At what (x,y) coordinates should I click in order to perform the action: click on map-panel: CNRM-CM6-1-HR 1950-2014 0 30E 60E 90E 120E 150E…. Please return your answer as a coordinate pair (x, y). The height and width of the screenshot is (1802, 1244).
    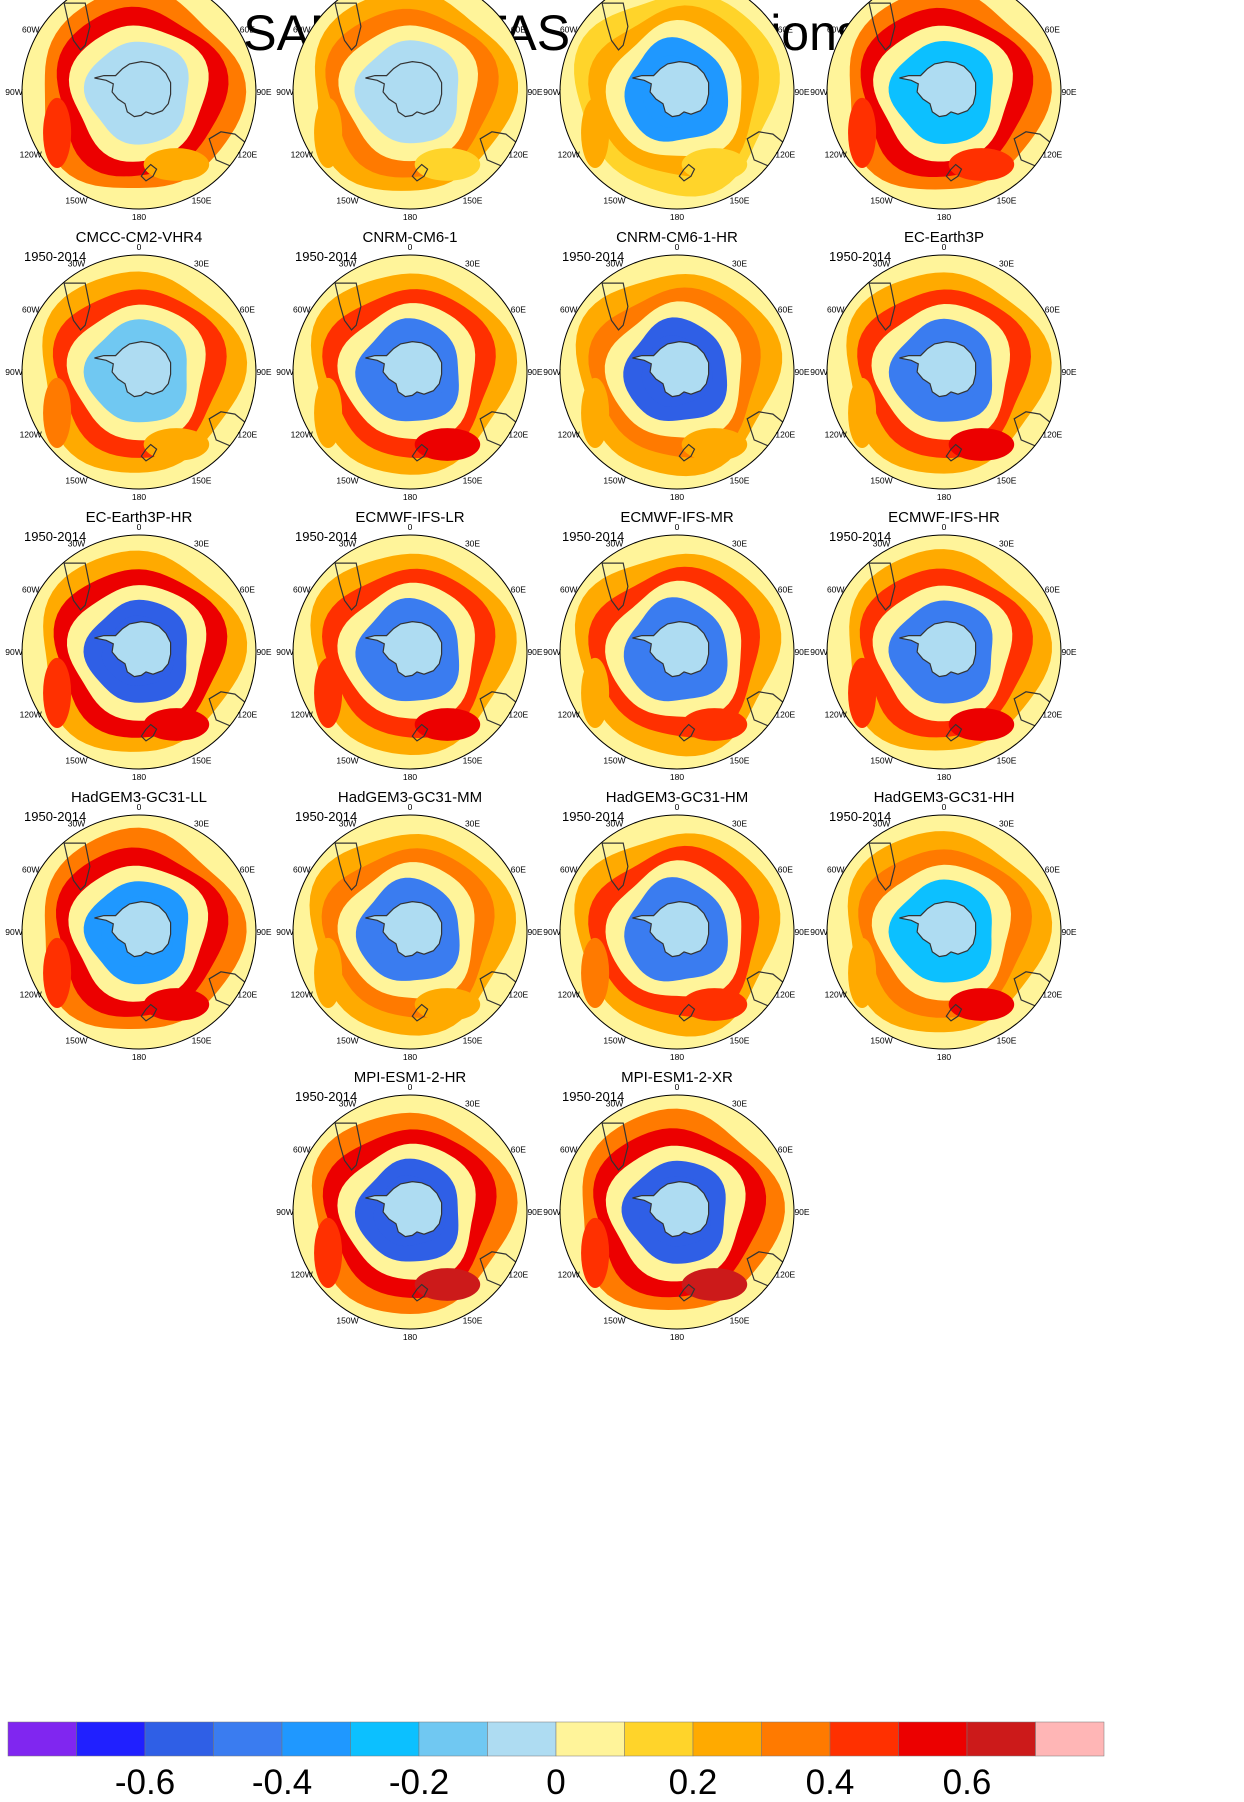
    Looking at the image, I should click on (676, 365).